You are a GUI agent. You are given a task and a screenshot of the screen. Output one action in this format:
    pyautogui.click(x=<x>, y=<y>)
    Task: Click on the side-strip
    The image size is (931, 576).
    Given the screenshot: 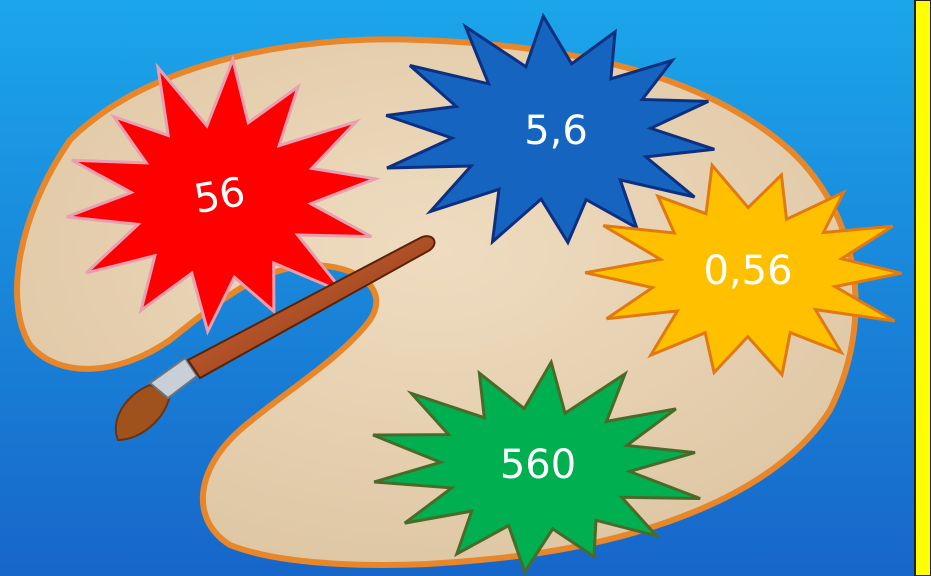 What is the action you would take?
    pyautogui.click(x=922, y=288)
    